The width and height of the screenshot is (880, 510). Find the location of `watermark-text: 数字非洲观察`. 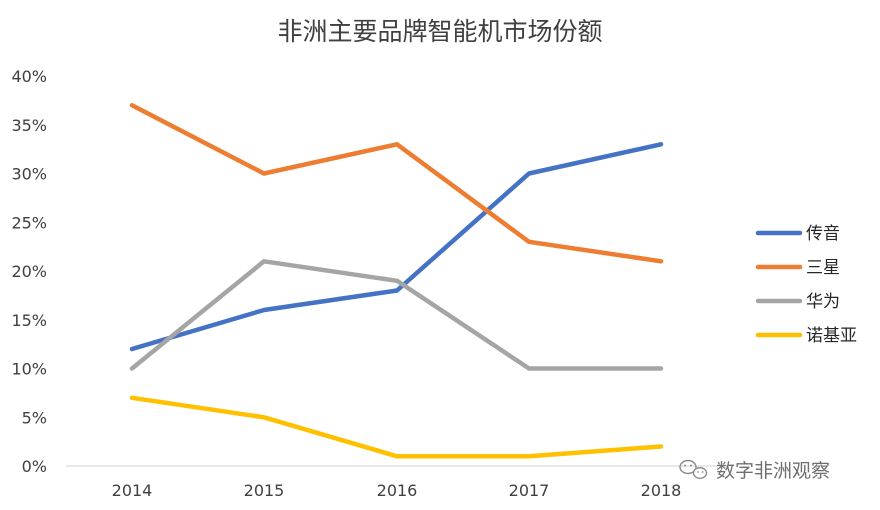

watermark-text: 数字非洲观察 is located at coordinates (773, 471).